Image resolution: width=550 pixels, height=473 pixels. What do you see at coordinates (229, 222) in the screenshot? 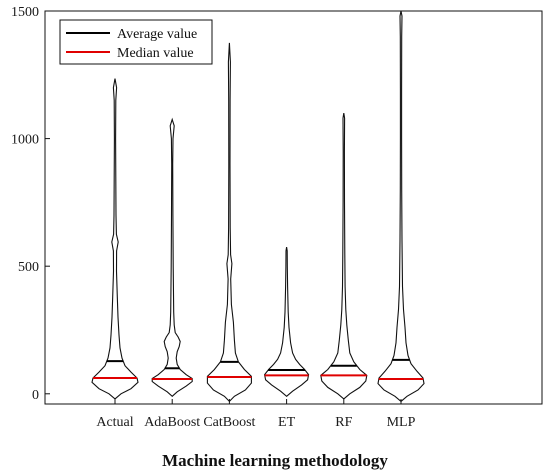
I see `violin-catboost` at bounding box center [229, 222].